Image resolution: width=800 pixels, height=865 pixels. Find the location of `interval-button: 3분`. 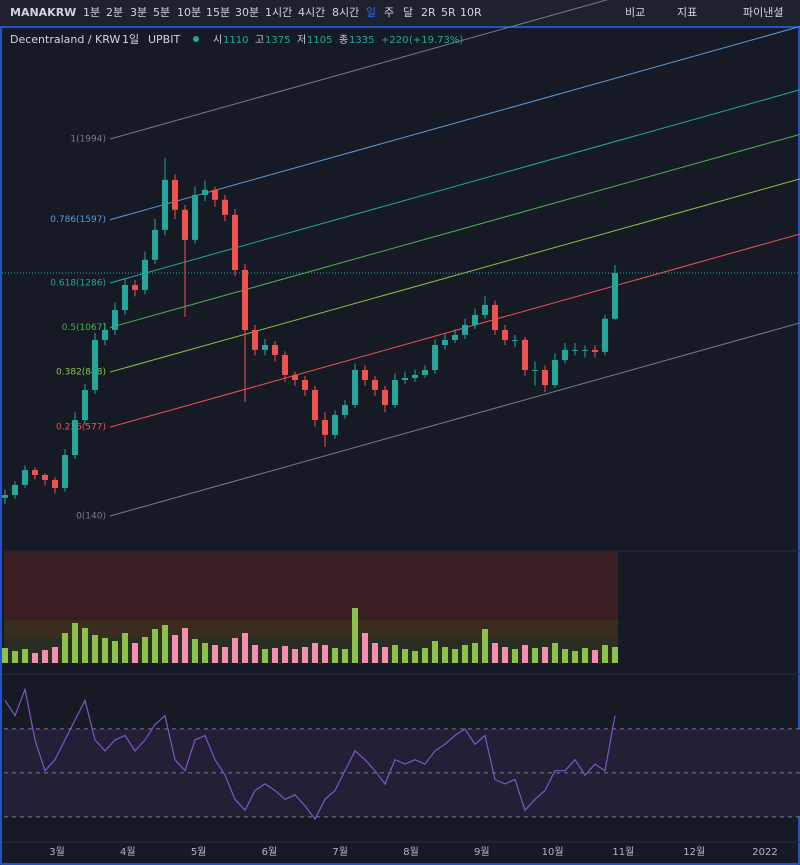

interval-button: 3분 is located at coordinates (138, 12).